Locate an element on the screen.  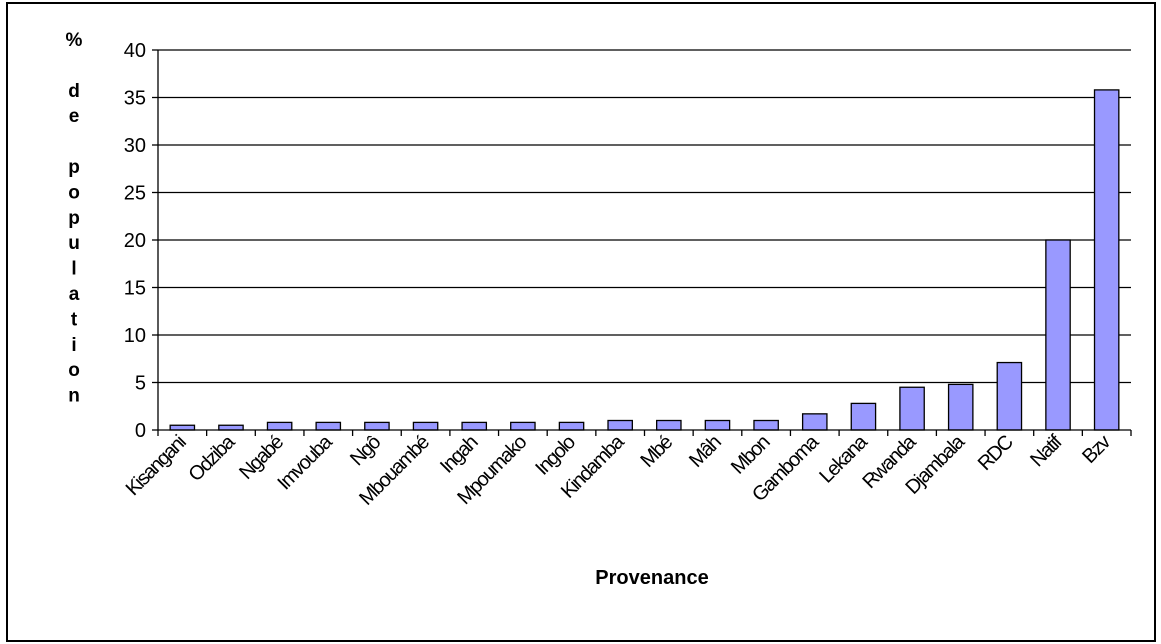
category-label: RDC is located at coordinates (996, 453).